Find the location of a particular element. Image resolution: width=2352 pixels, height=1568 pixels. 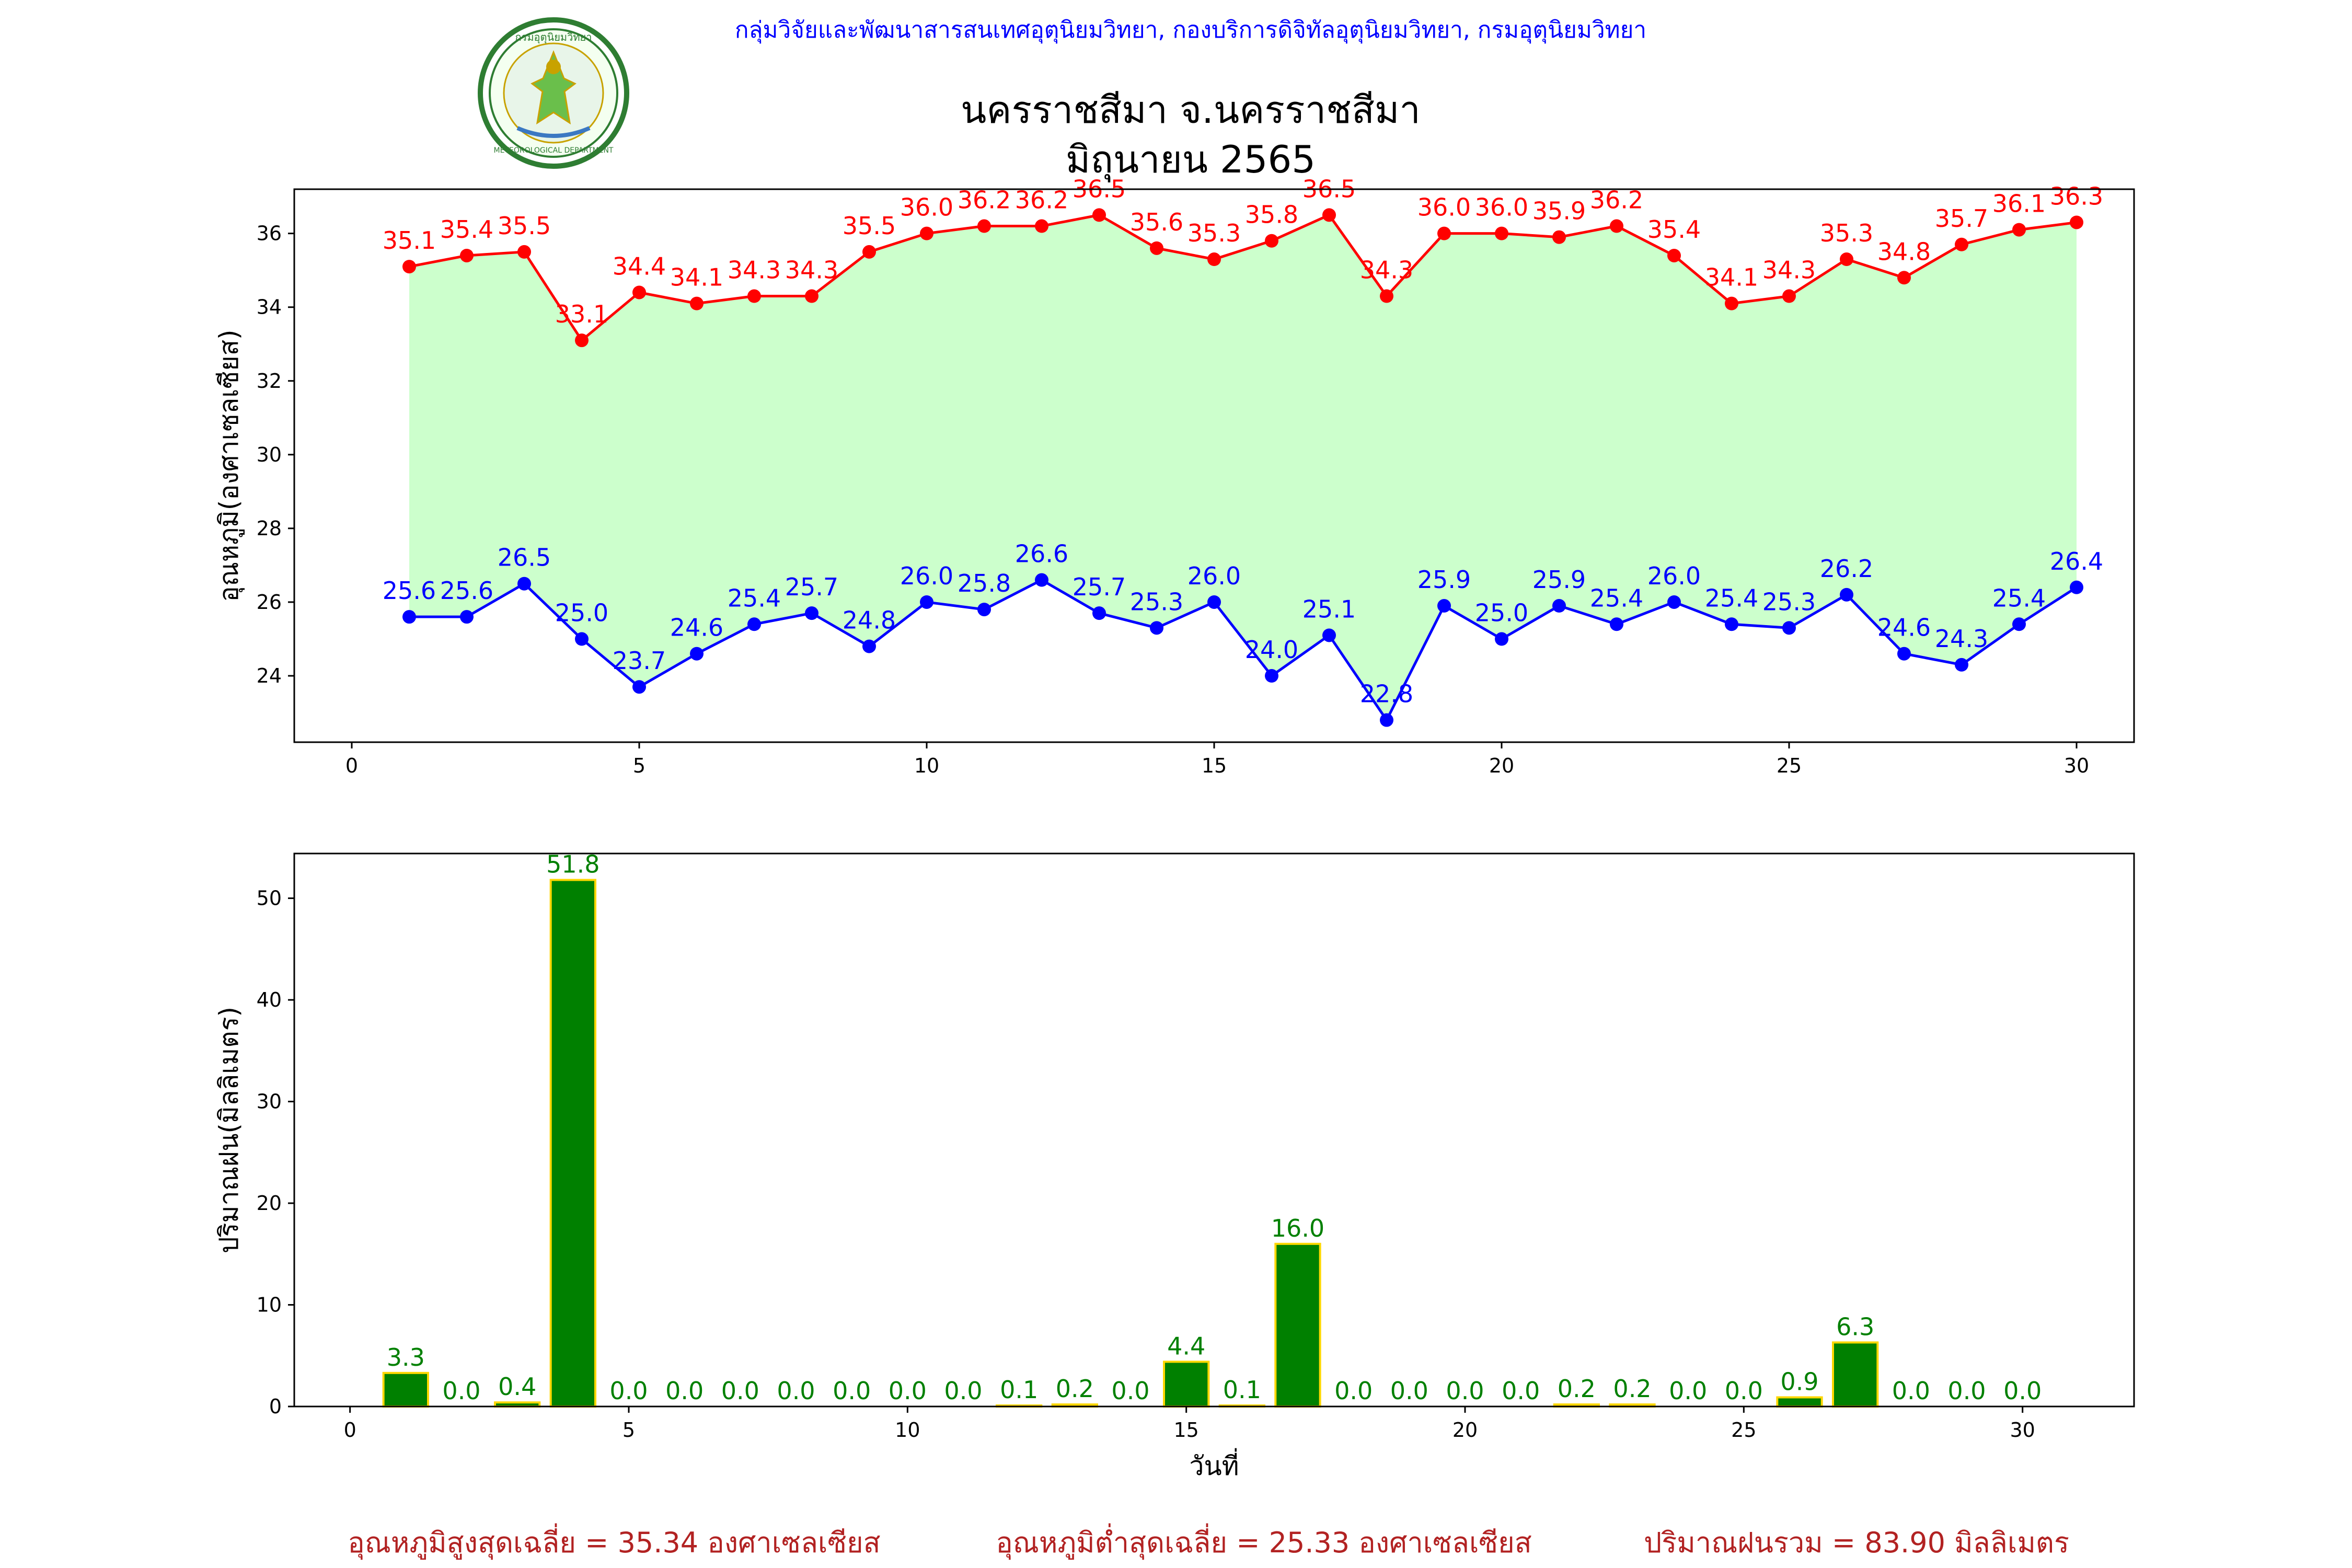

rainfall-ytick-label: 40 is located at coordinates (269, 999).